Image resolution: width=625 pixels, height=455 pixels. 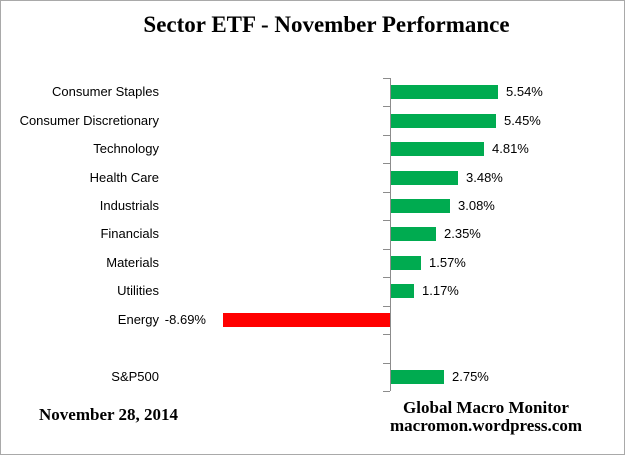 What do you see at coordinates (135, 376) in the screenshot?
I see `category-label: S&P500` at bounding box center [135, 376].